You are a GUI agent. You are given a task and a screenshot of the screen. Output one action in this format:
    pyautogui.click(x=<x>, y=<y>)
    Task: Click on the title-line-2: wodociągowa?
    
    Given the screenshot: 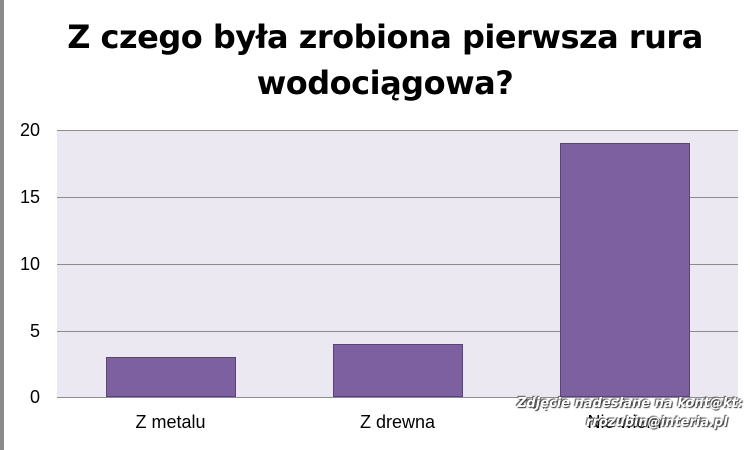 What is the action you would take?
    pyautogui.click(x=385, y=83)
    